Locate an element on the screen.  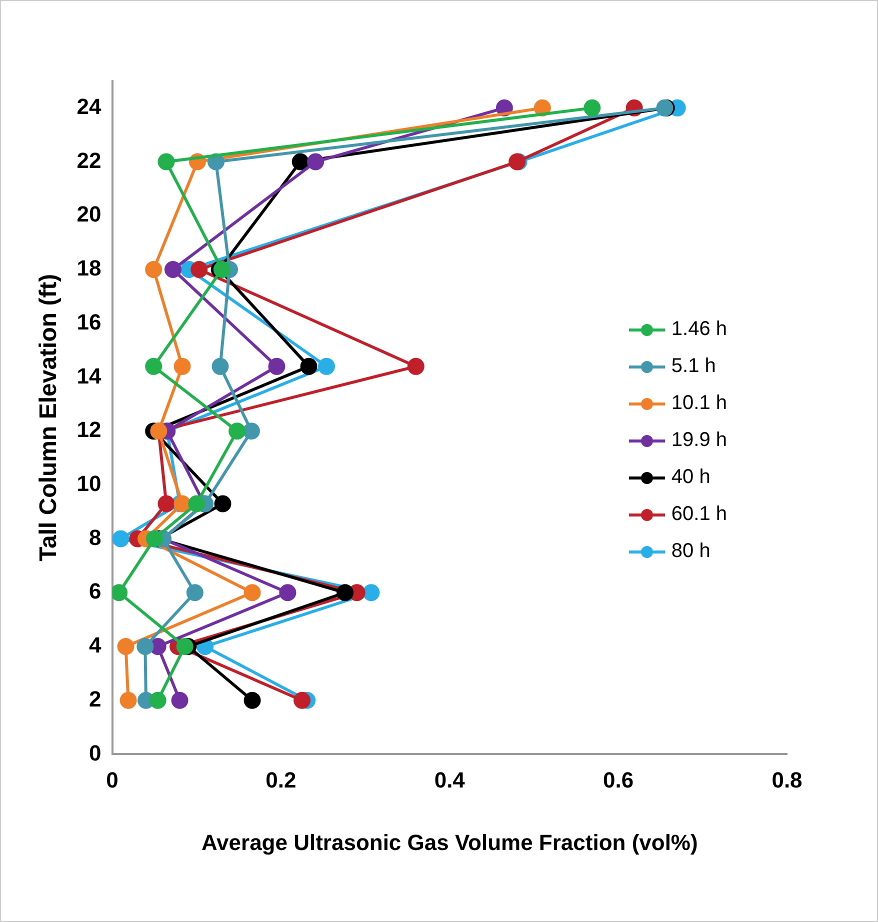
x-tick-label: 0.4 is located at coordinates (450, 779).